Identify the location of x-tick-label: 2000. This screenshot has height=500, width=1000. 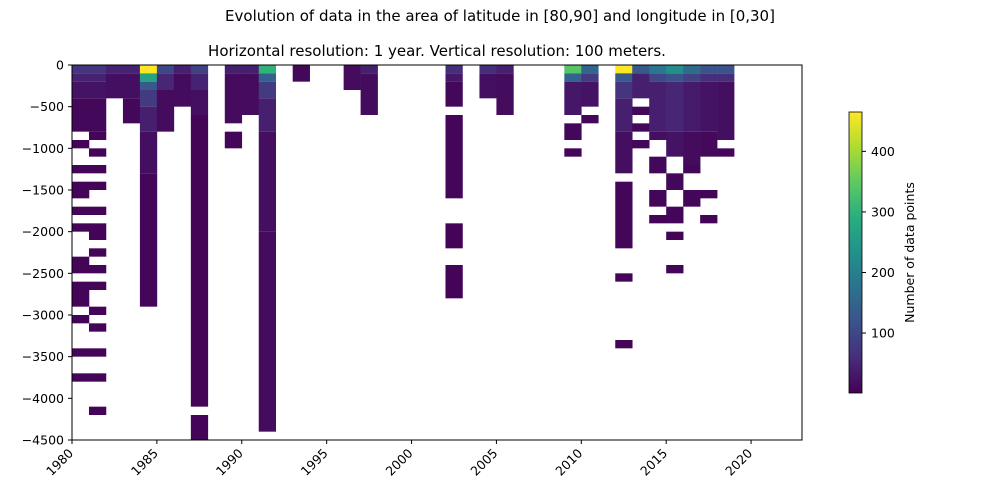
(399, 461).